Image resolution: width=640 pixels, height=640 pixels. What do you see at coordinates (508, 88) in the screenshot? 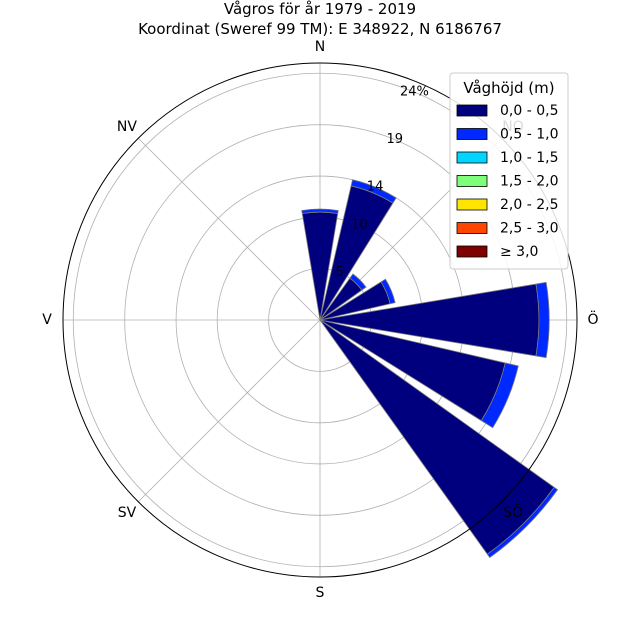
I see `legend-title: Våghöjd (m)` at bounding box center [508, 88].